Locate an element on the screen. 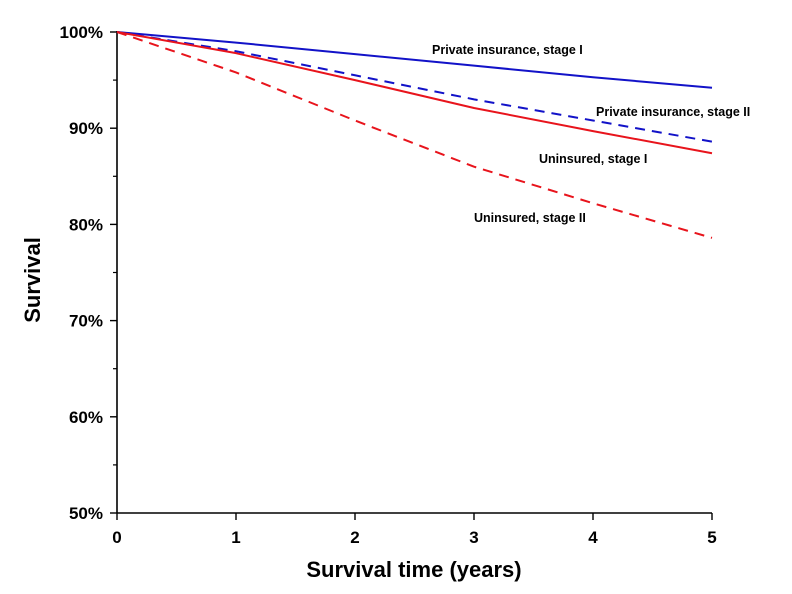 The width and height of the screenshot is (792, 594). x-tick-label: 4 is located at coordinates (593, 537).